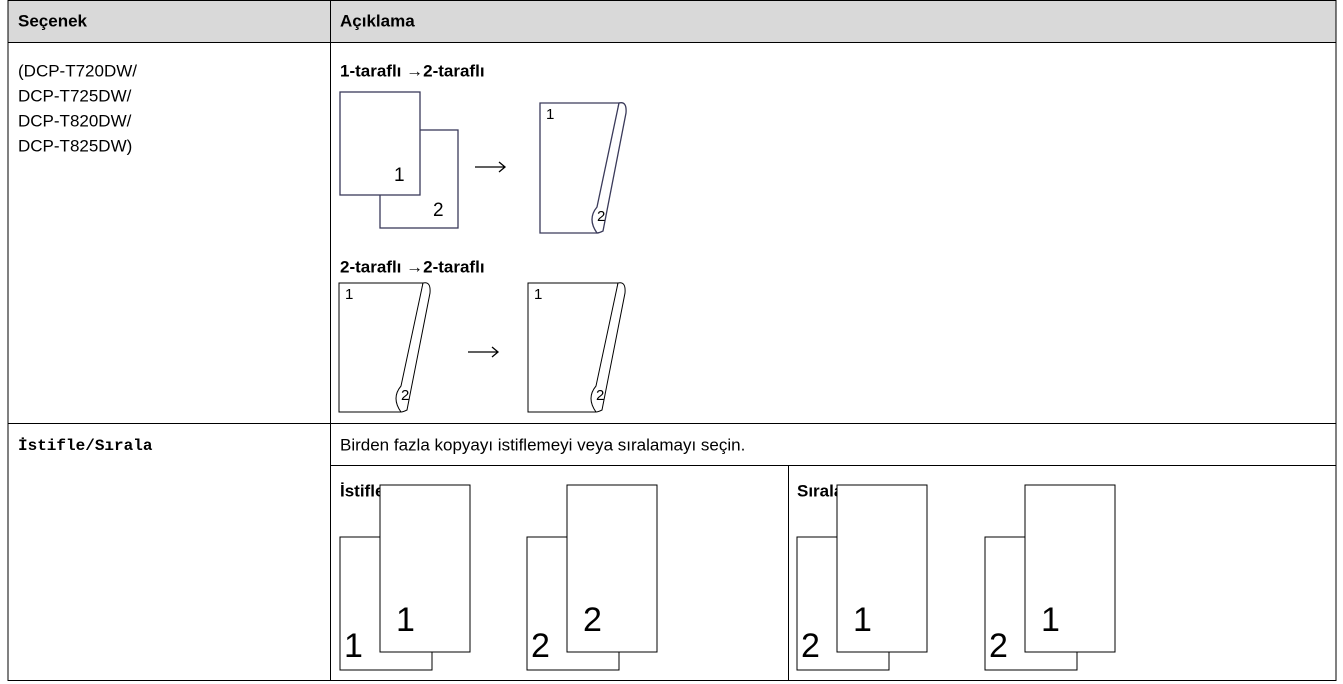  I want to click on option-line: DCP-T820DW/, so click(75, 120).